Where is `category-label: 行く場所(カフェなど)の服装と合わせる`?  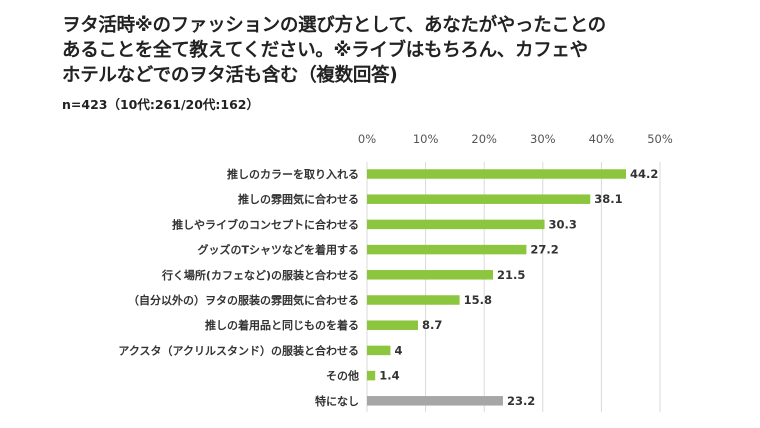 category-label: 行く場所(カフェなど)の服装と合わせる is located at coordinates (260, 275).